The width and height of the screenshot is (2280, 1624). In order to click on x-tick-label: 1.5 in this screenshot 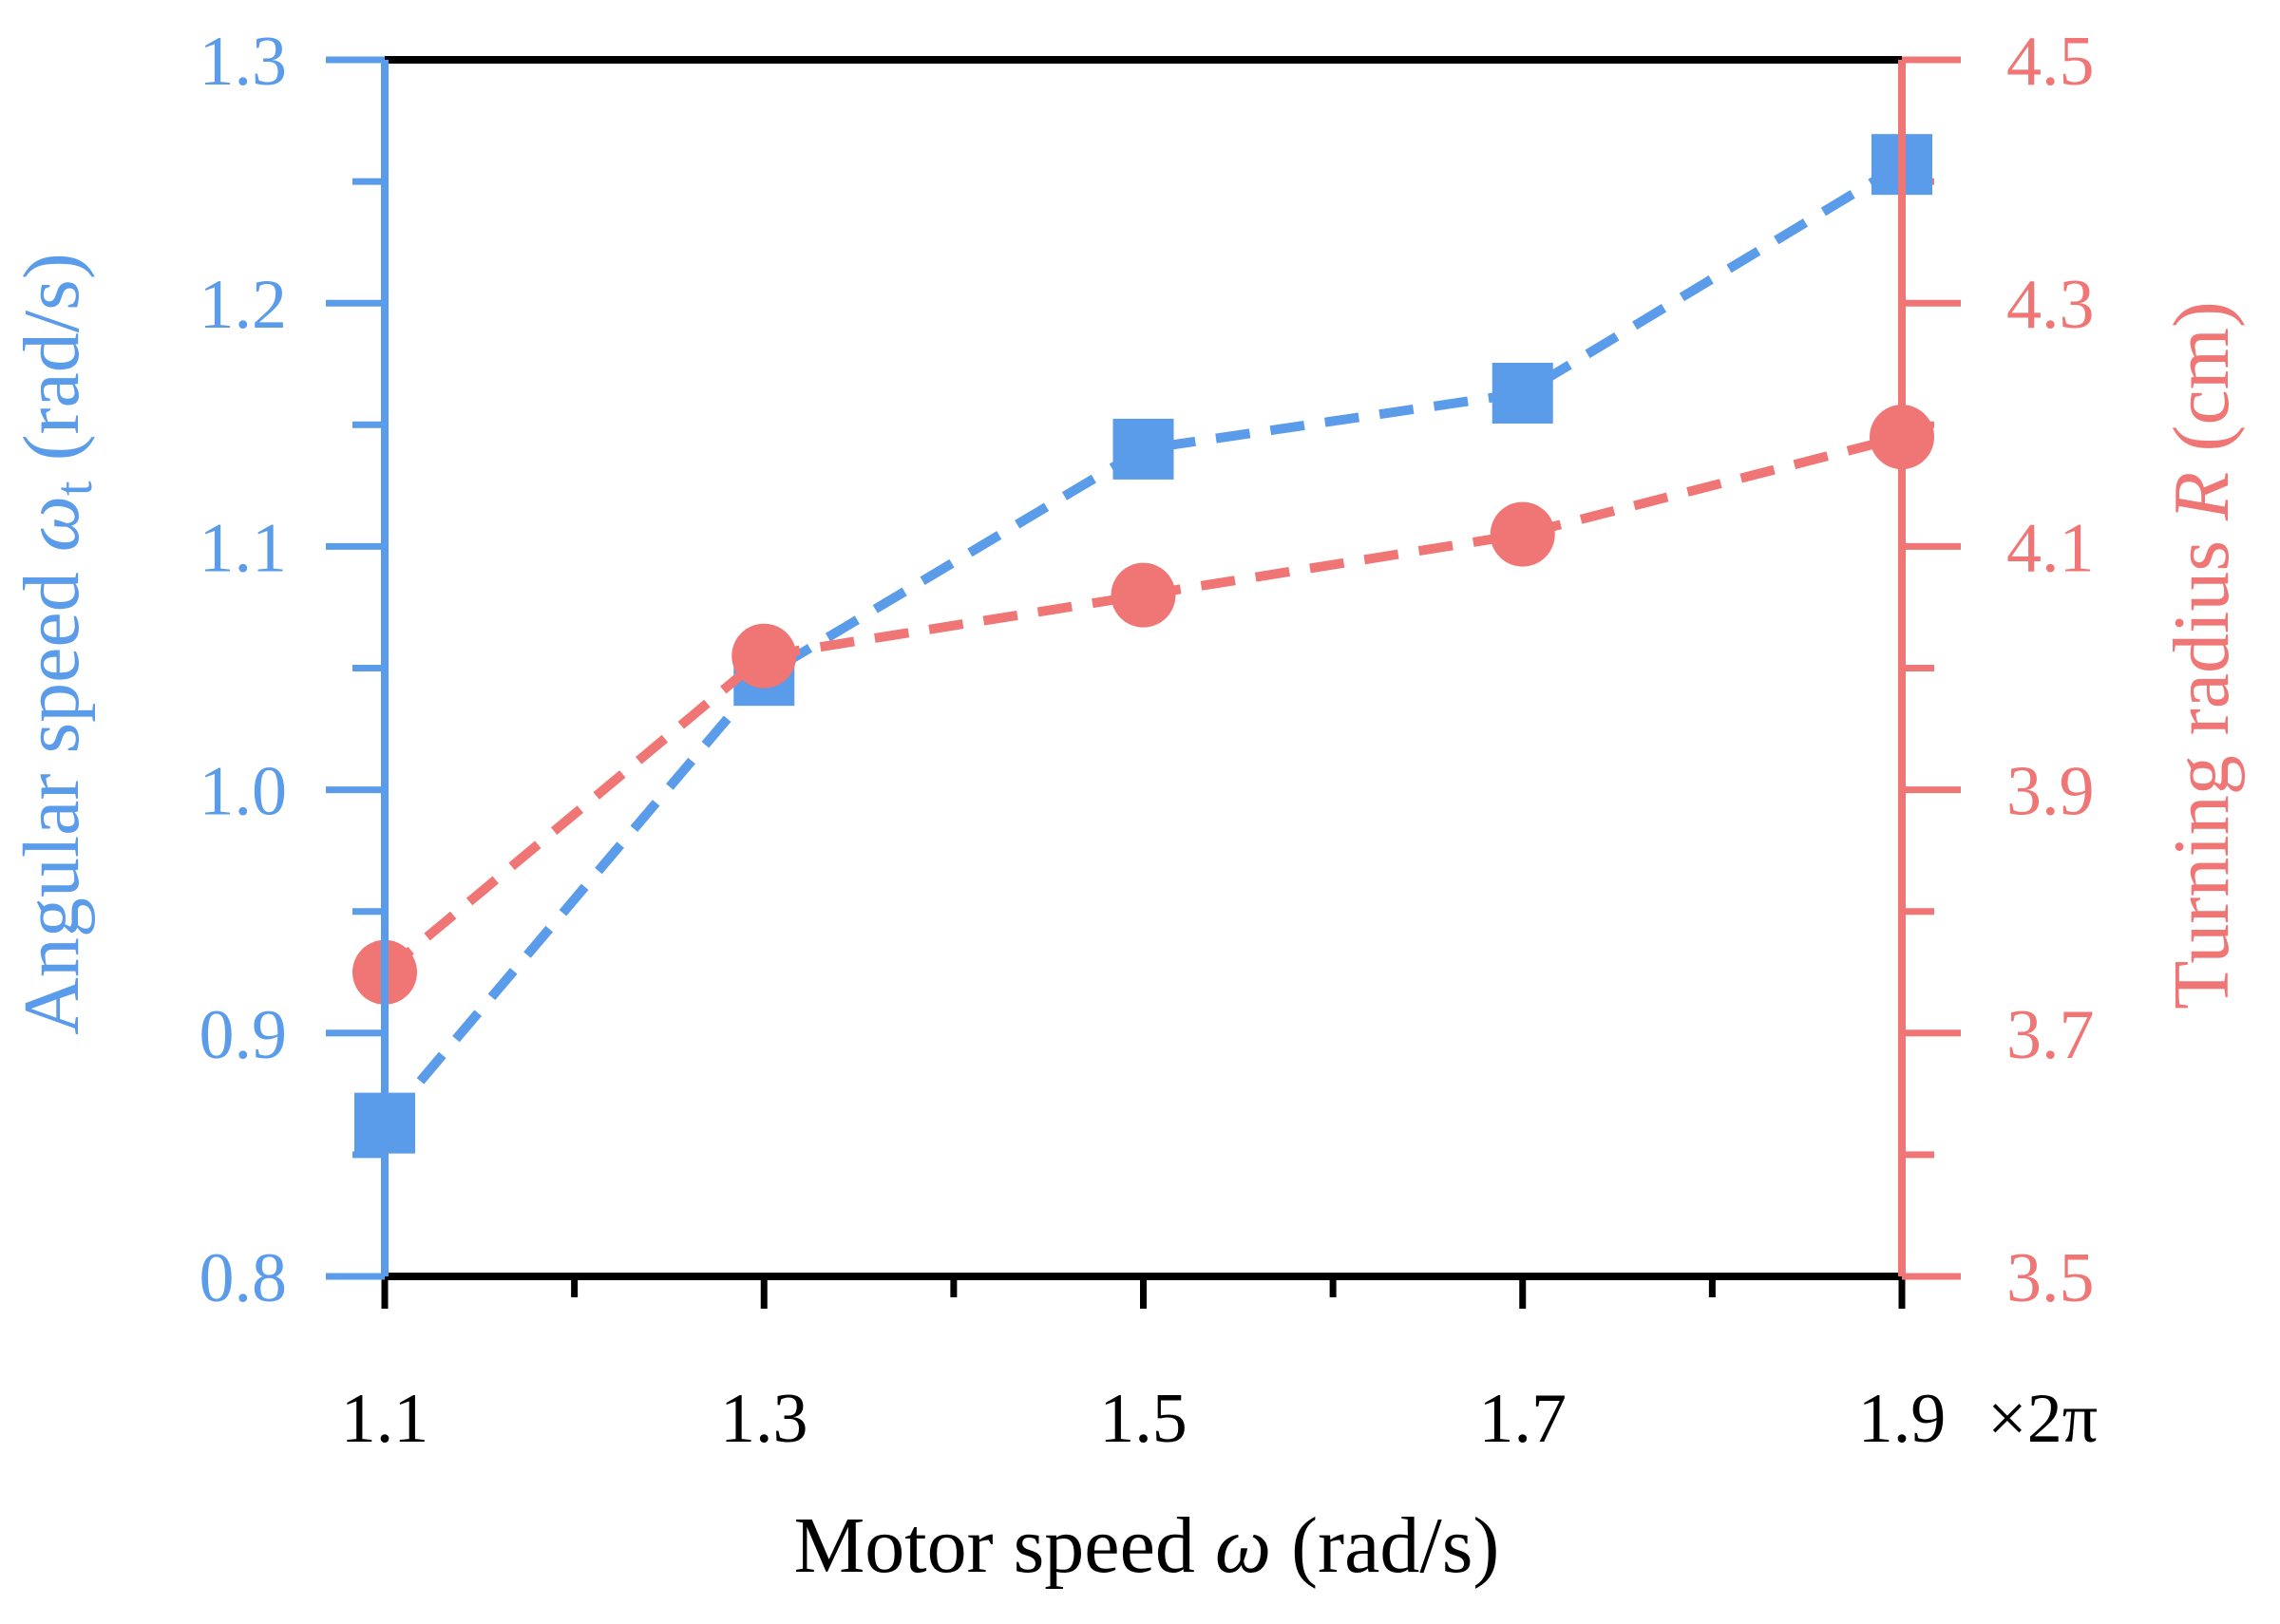, I will do `click(1143, 1419)`.